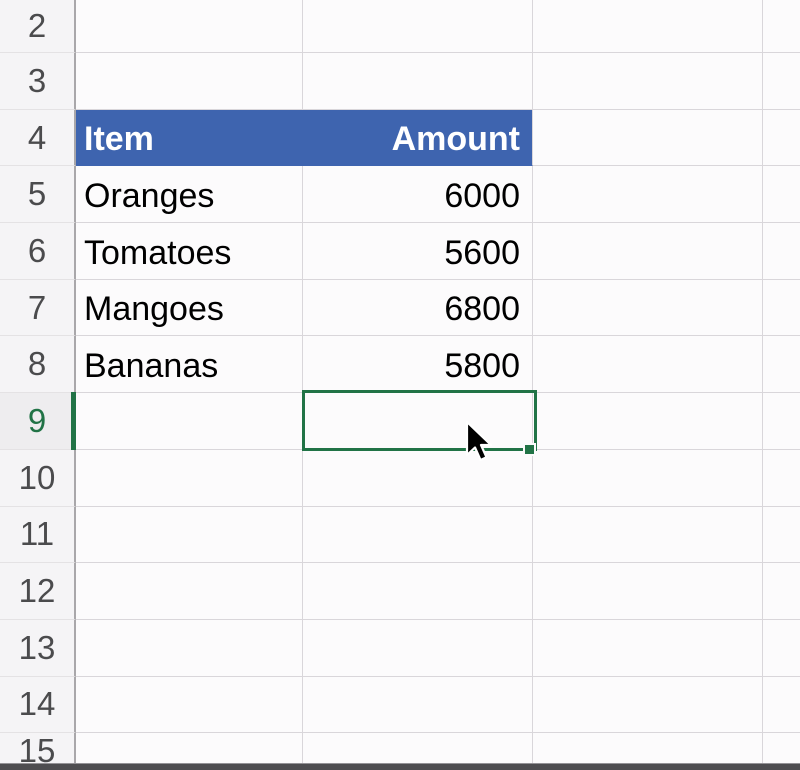  Describe the element at coordinates (38, 705) in the screenshot. I see `row-header-14: 14` at that location.